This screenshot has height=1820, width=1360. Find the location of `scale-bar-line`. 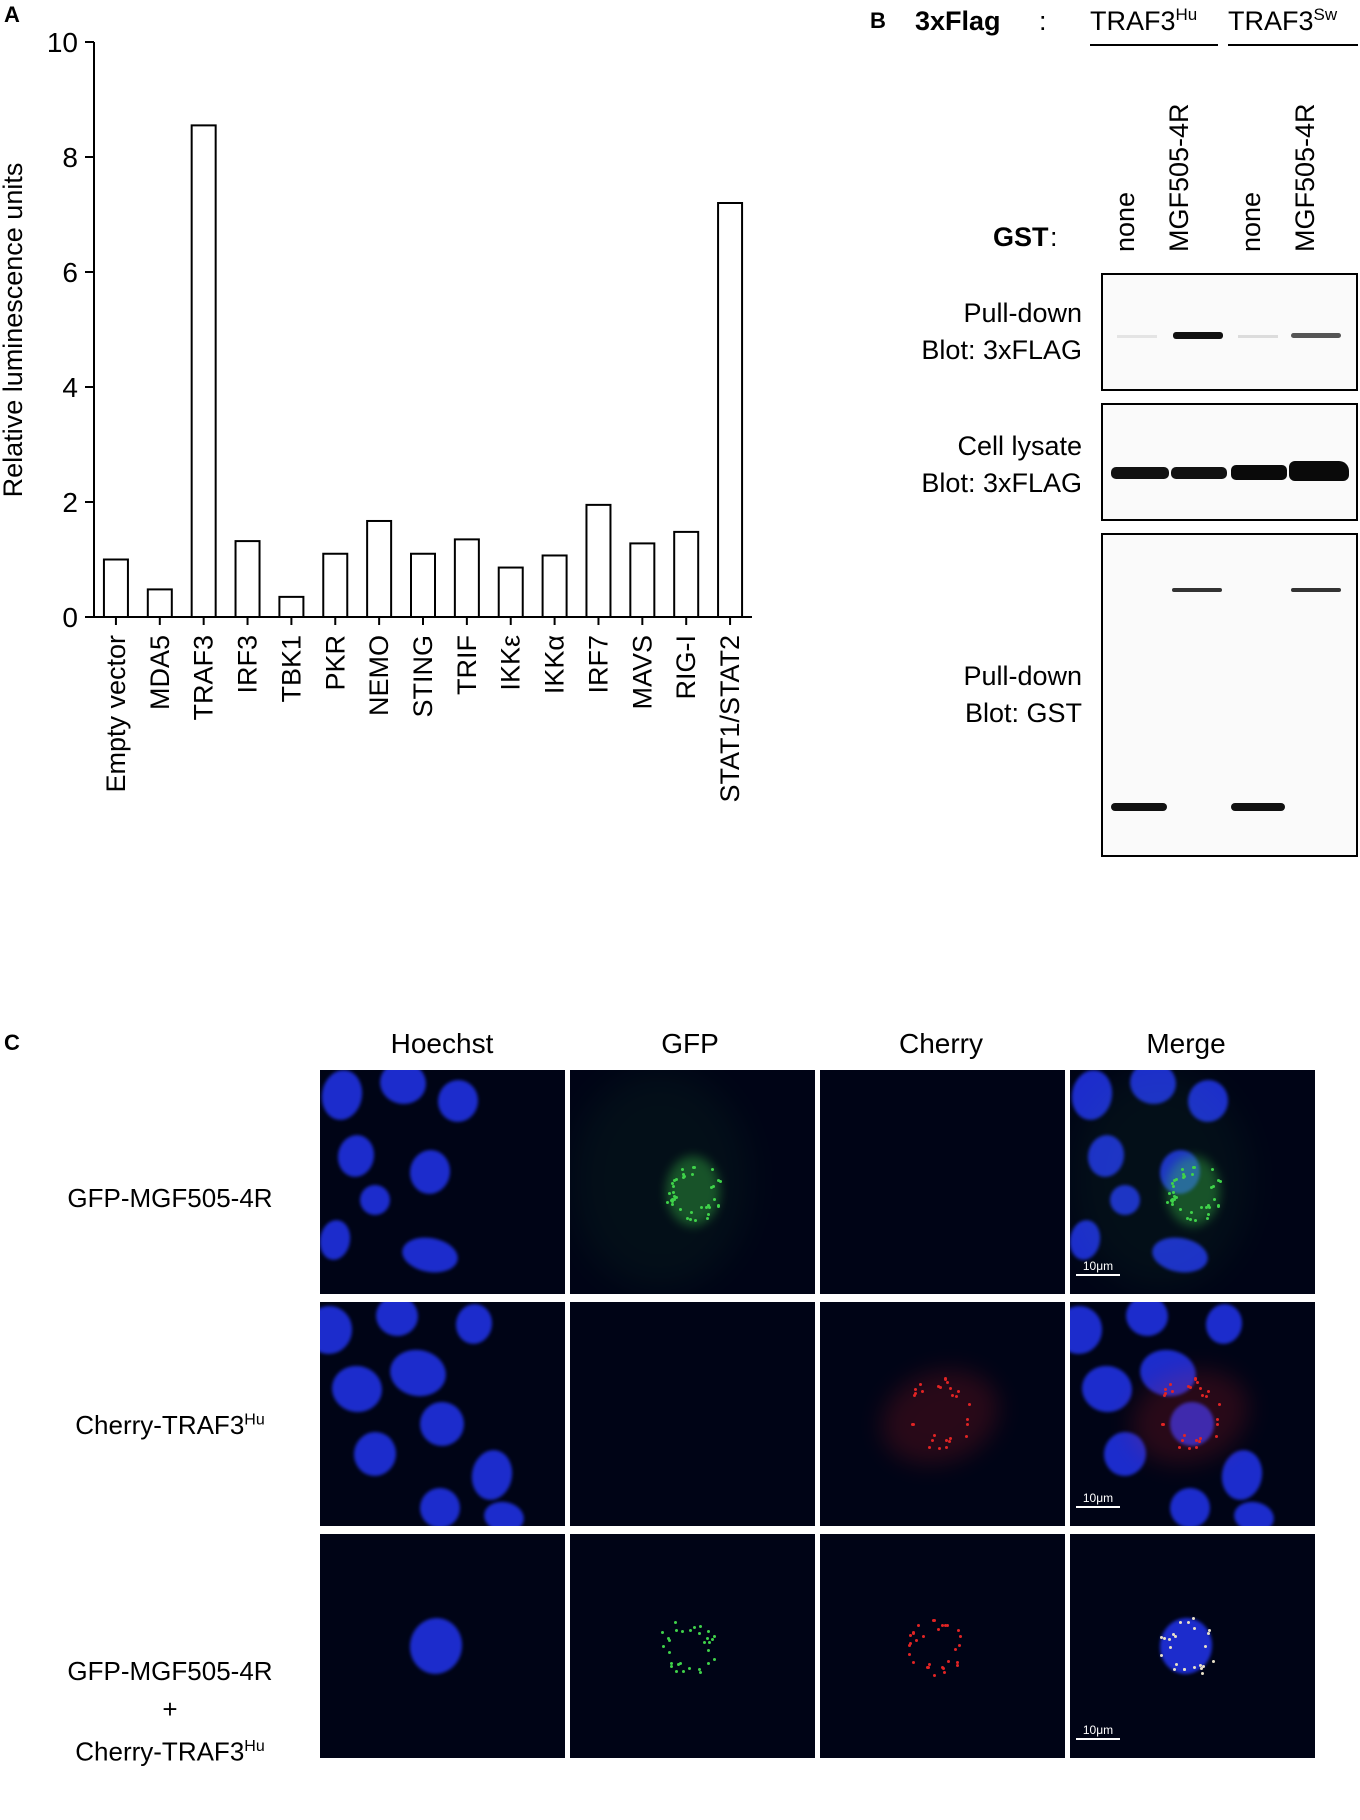

scale-bar-line is located at coordinates (1098, 1275).